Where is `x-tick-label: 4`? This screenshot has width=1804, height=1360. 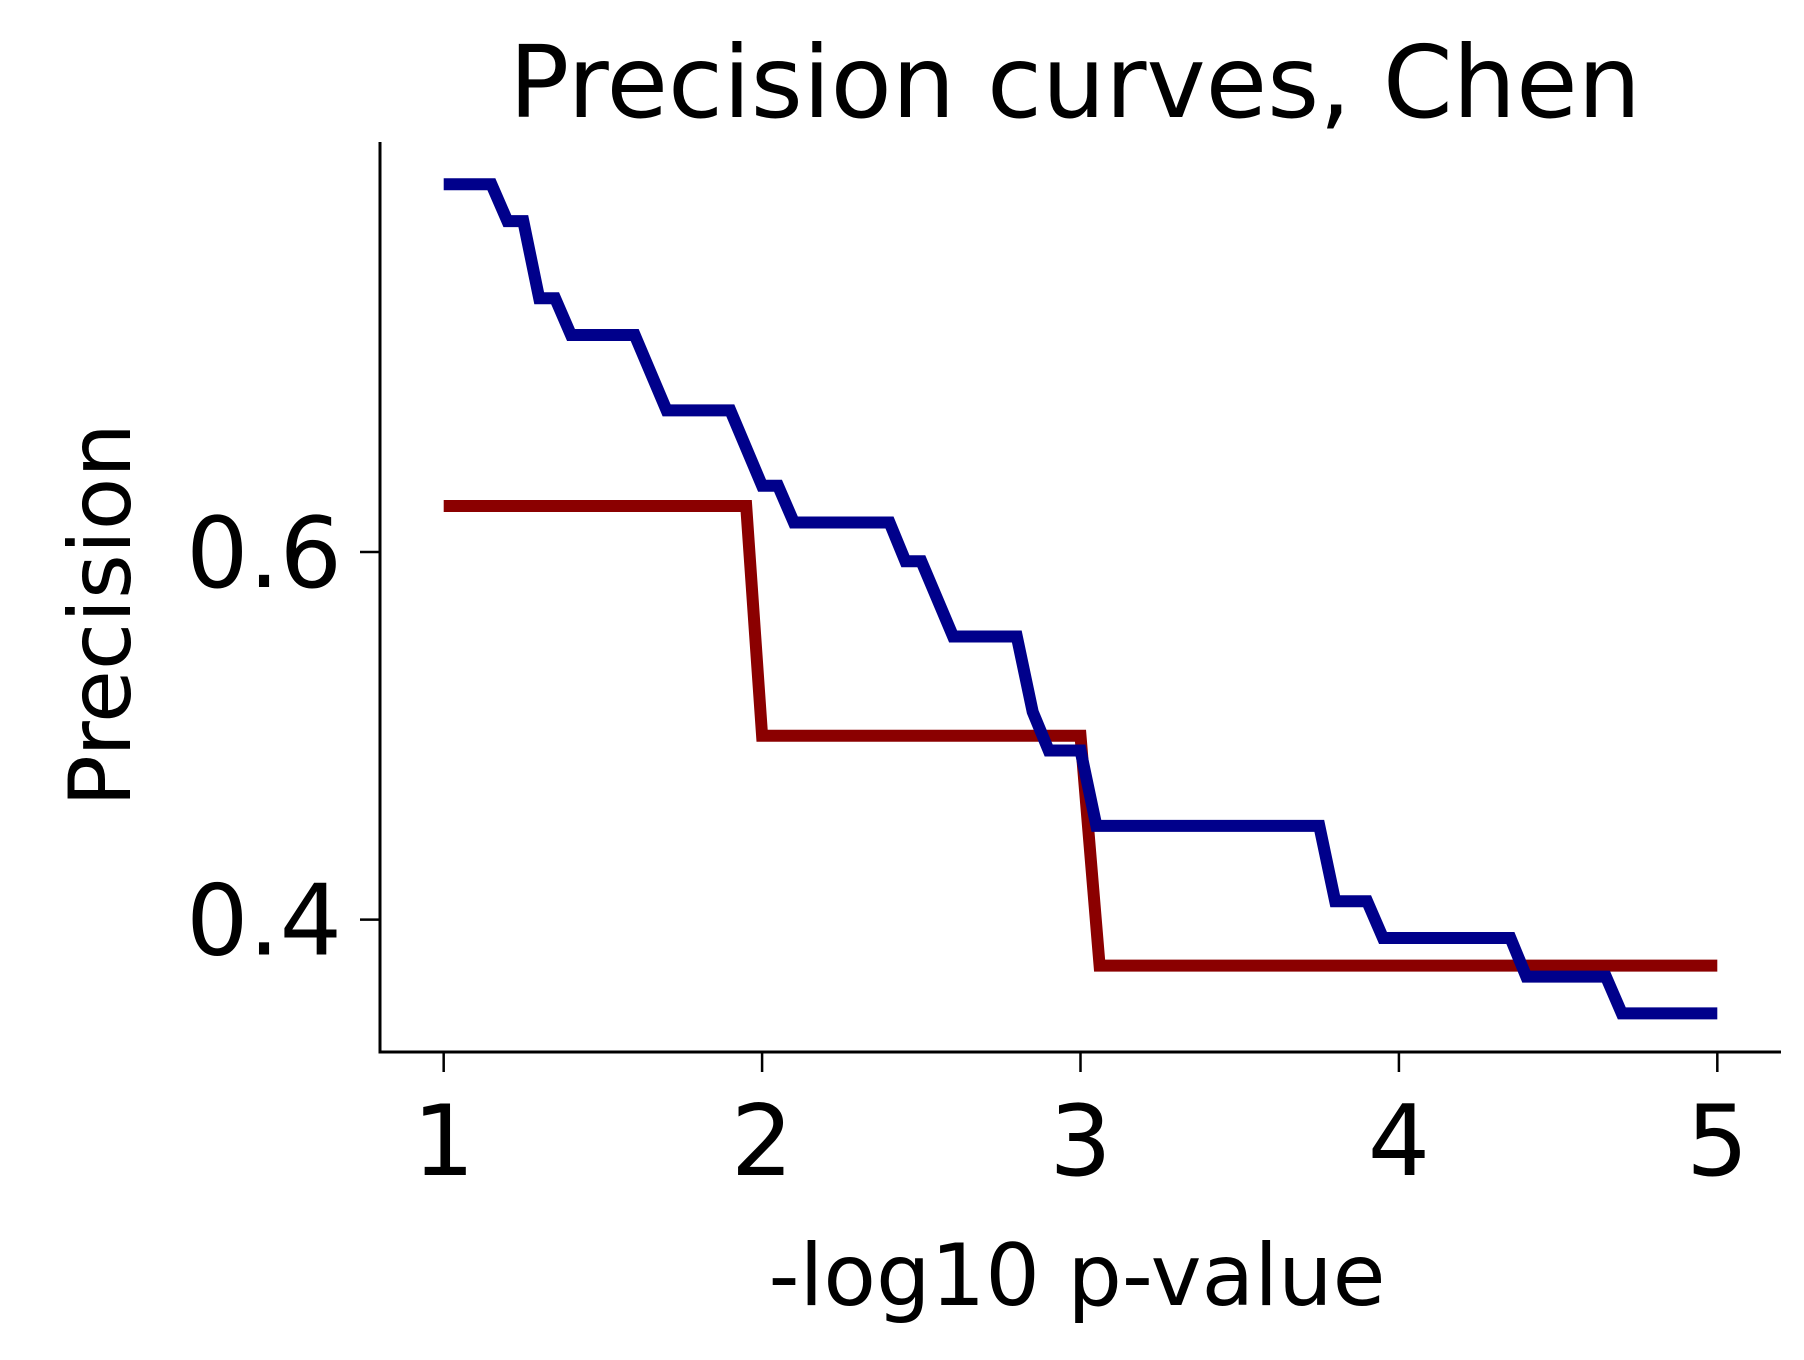 x-tick-label: 4 is located at coordinates (1399, 1142).